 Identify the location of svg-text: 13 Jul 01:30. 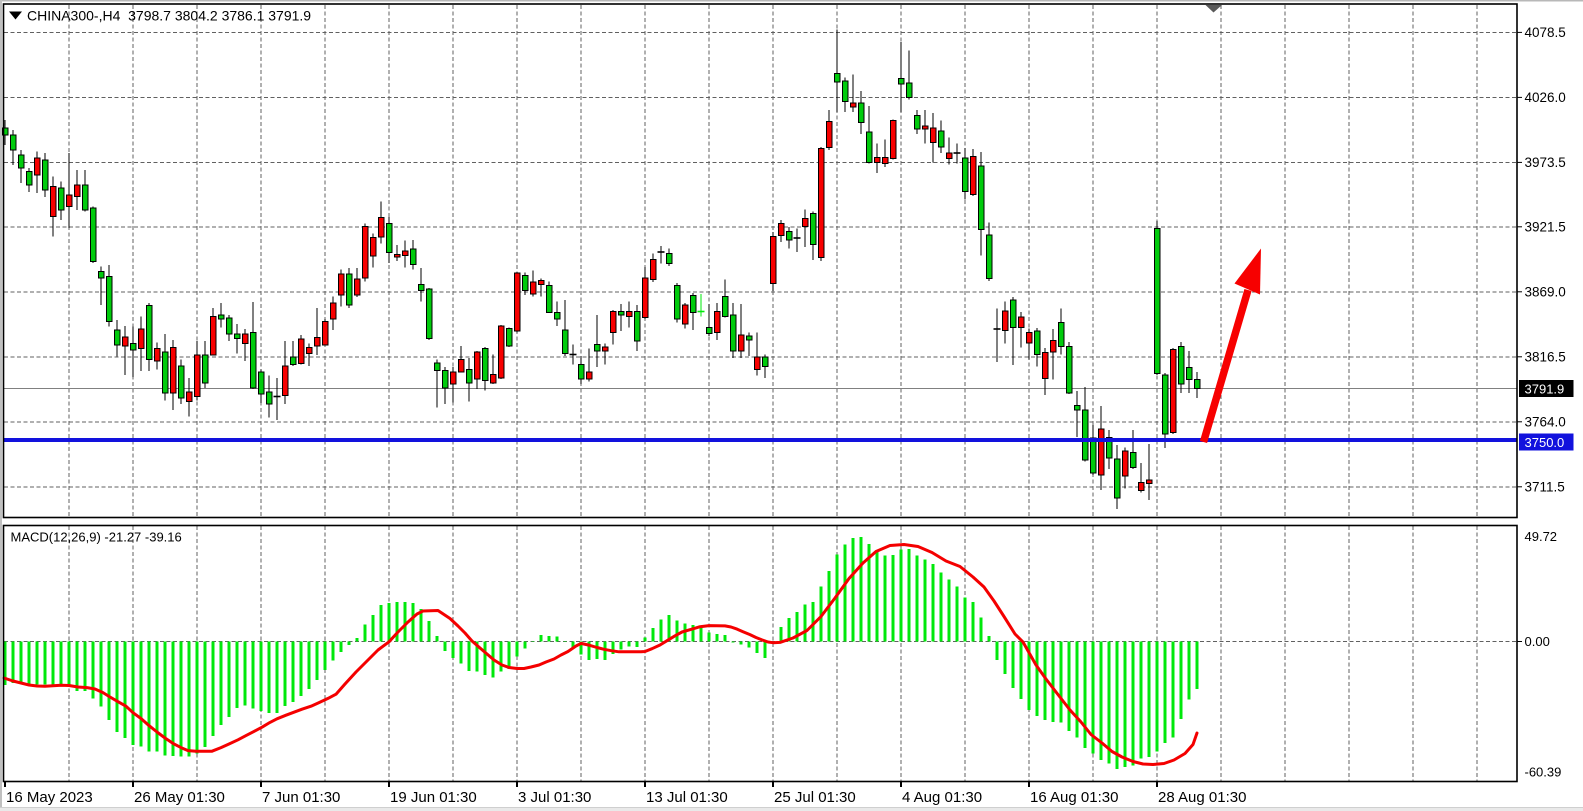
(687, 797).